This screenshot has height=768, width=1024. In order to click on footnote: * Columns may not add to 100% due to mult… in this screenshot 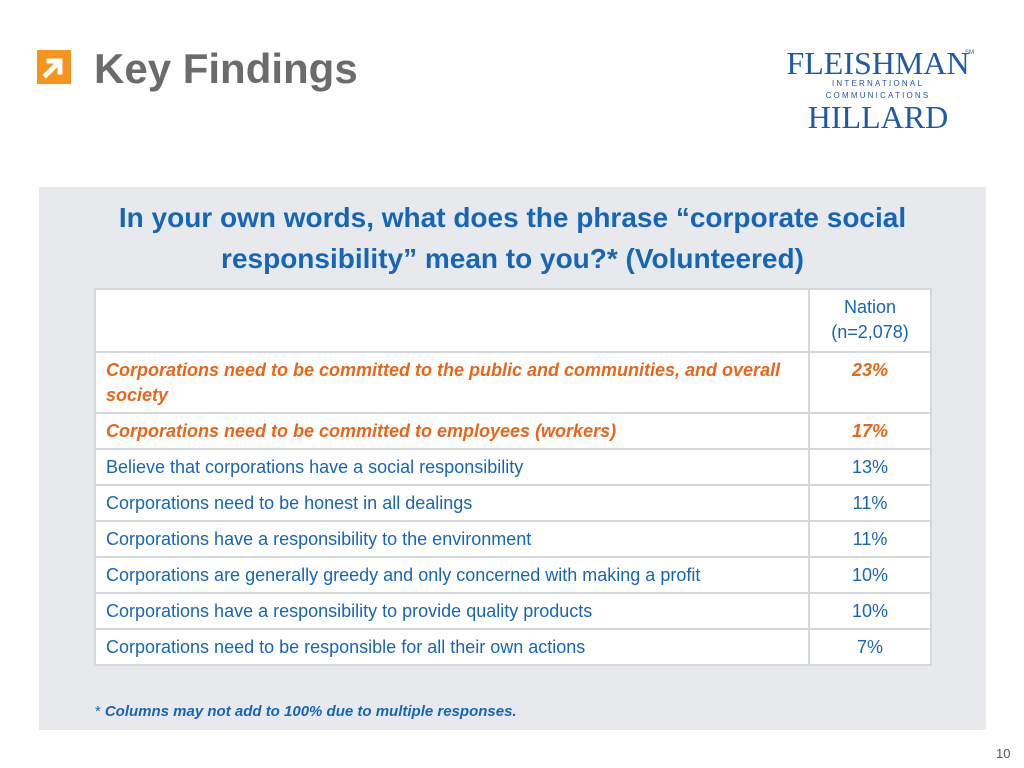, I will do `click(306, 711)`.